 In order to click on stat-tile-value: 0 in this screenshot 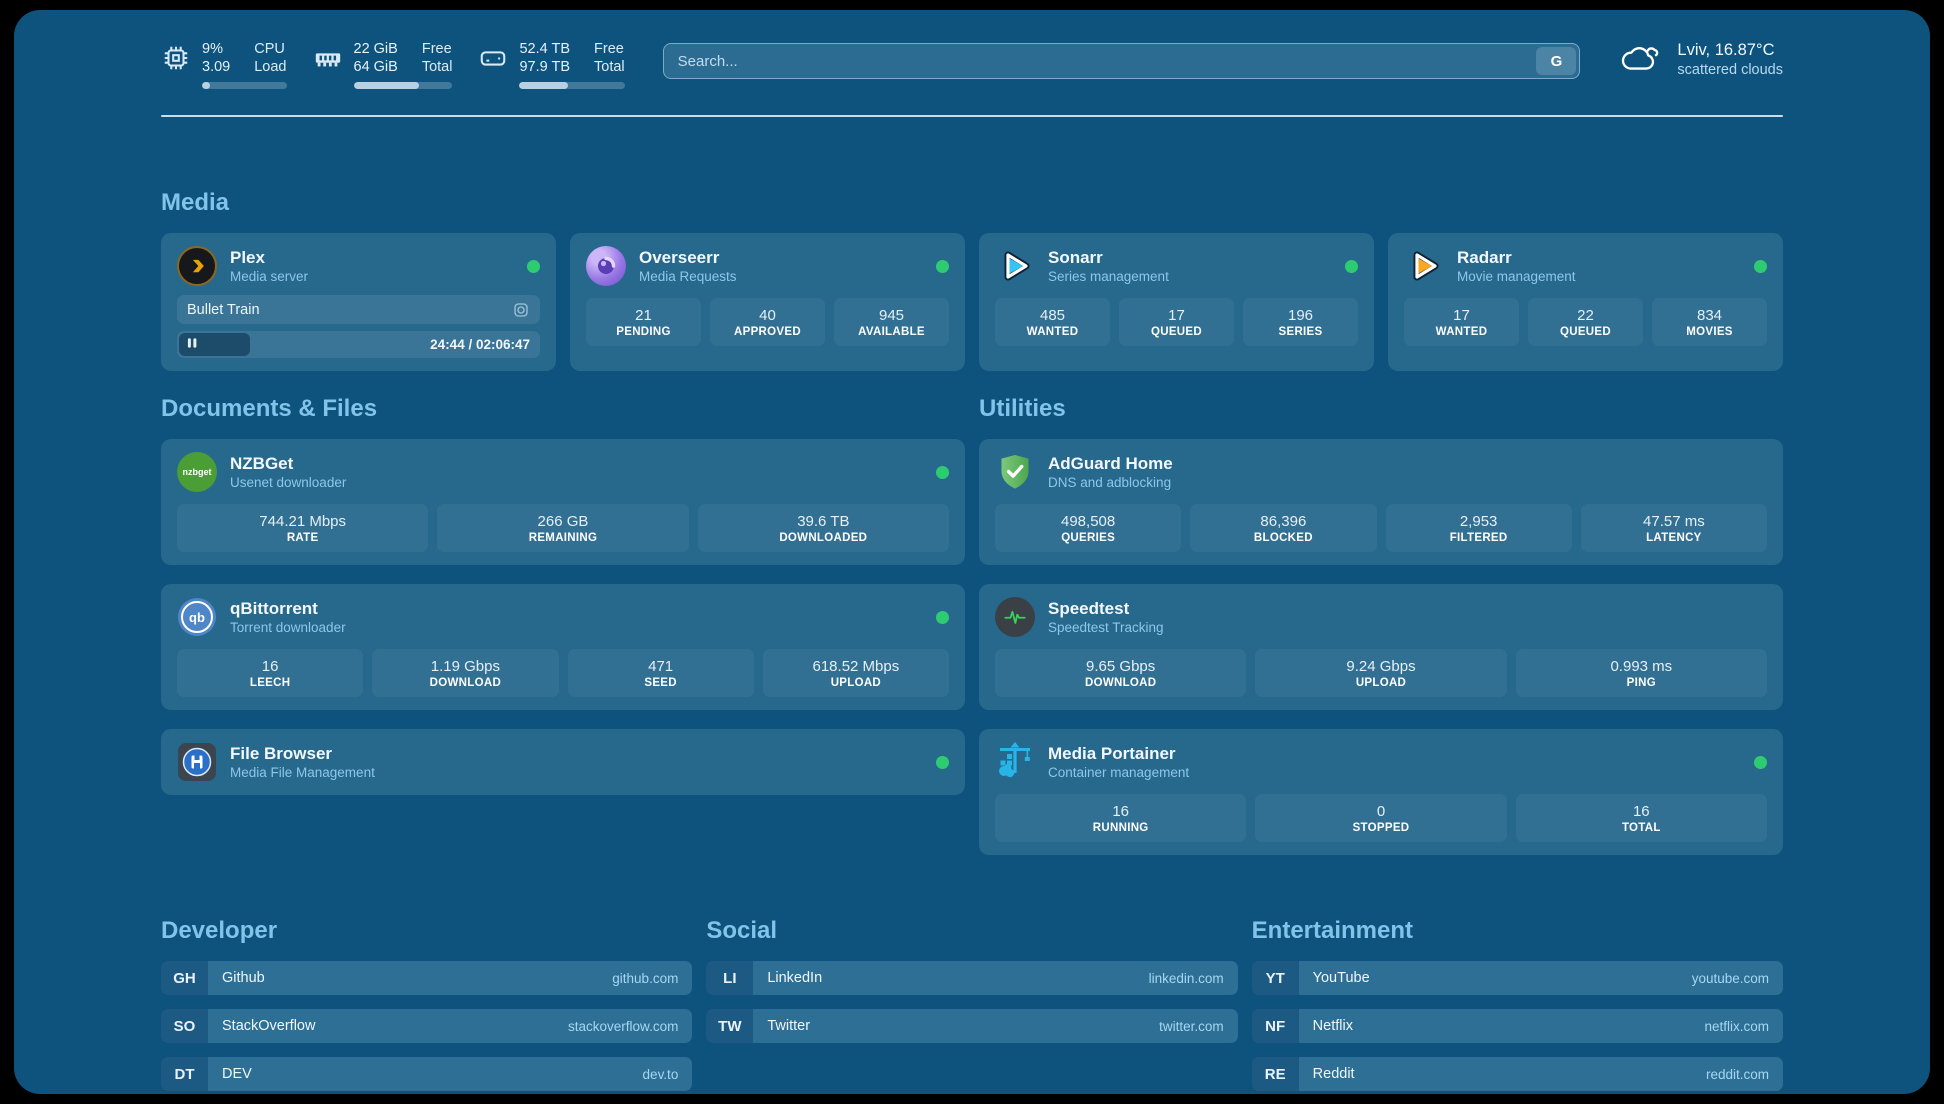, I will do `click(1381, 811)`.